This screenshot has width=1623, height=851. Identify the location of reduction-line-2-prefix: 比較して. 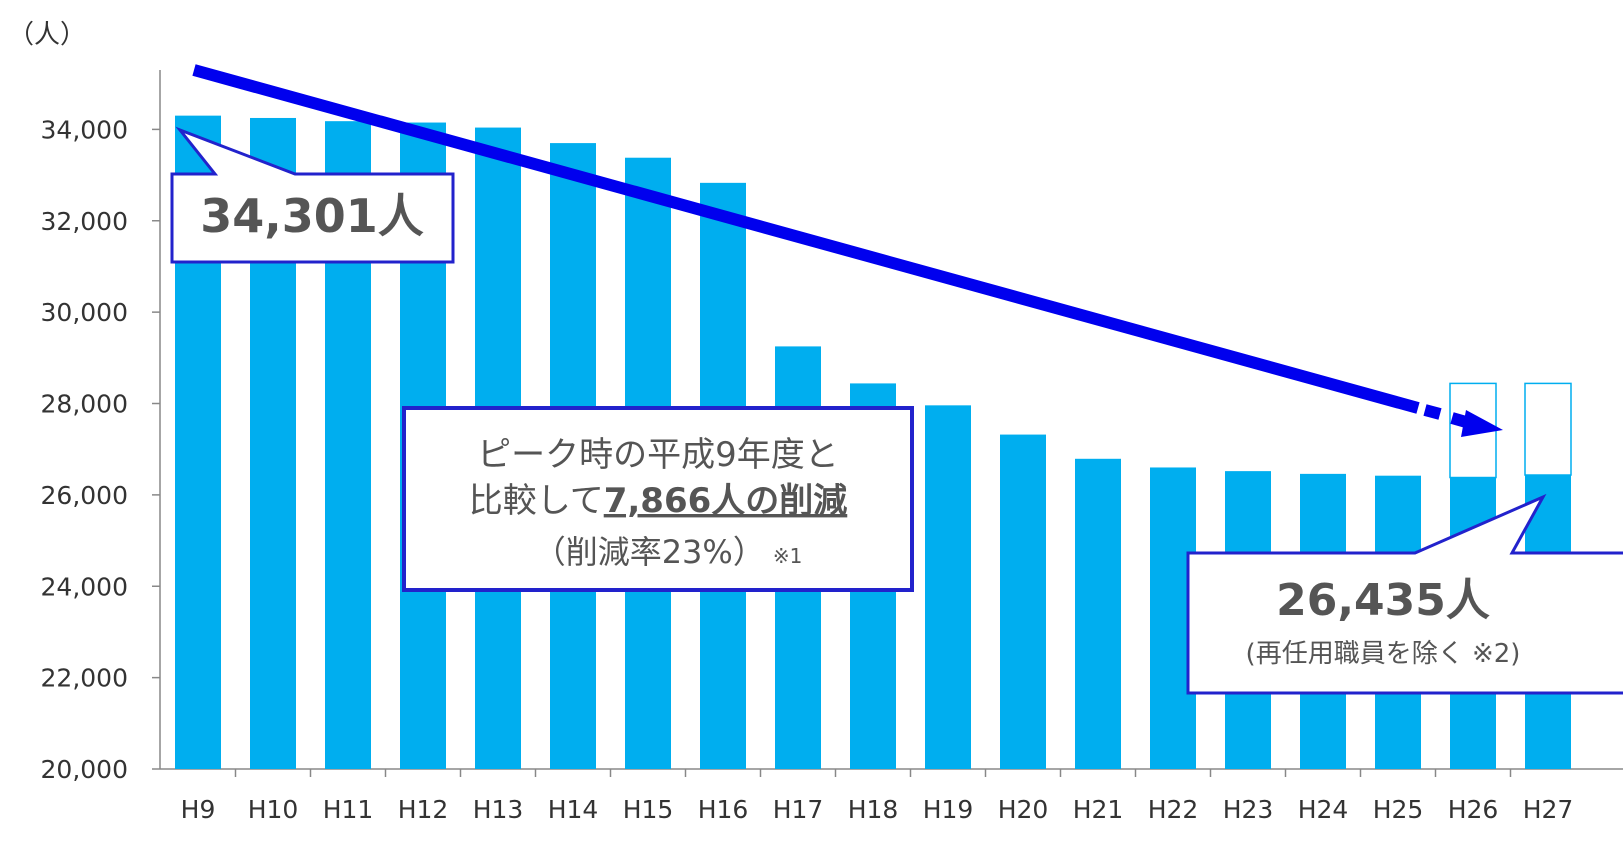
(536, 501).